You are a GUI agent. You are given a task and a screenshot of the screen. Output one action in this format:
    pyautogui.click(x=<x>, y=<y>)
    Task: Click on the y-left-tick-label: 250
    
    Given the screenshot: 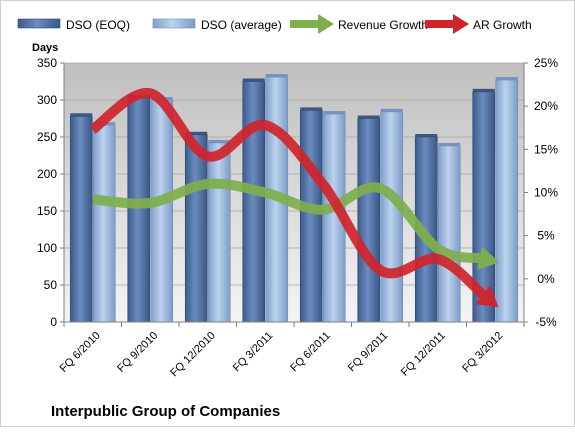 What is the action you would take?
    pyautogui.click(x=47, y=137)
    